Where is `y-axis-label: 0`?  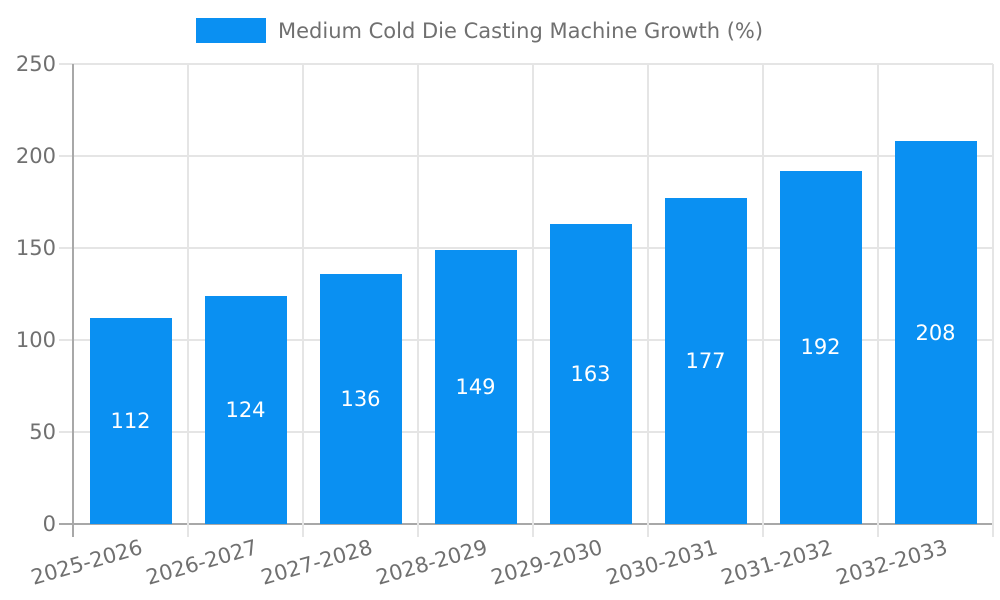 y-axis-label: 0 is located at coordinates (49, 524).